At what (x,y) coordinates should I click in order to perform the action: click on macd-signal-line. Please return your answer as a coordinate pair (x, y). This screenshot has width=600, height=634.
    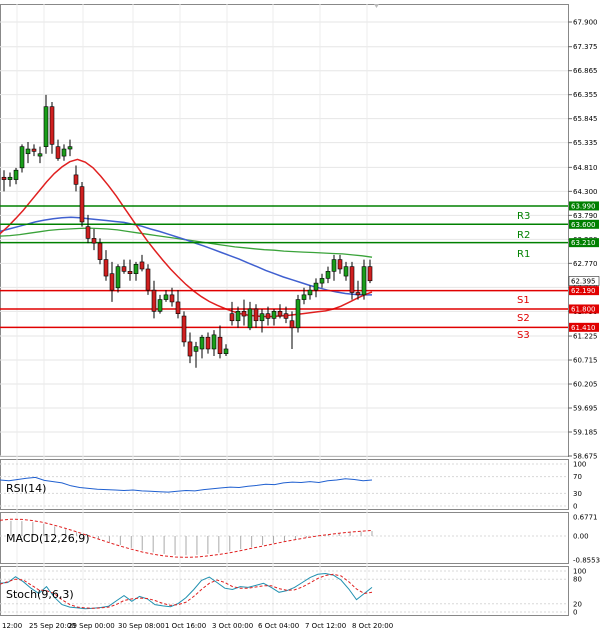
    Looking at the image, I should click on (186, 538).